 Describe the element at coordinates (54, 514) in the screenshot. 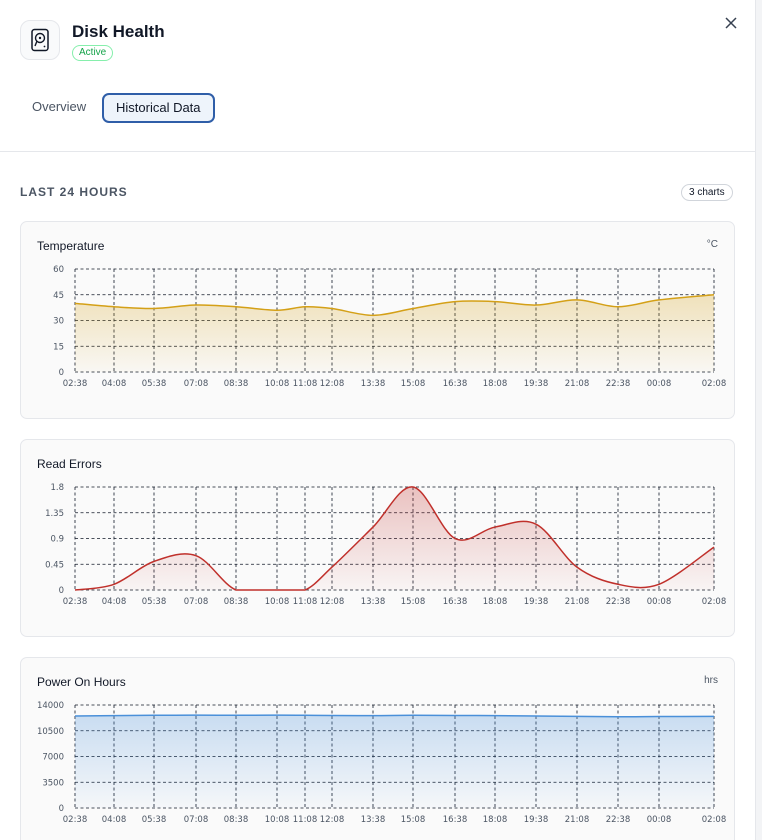

I see `y-tick-label: 1.35` at that location.